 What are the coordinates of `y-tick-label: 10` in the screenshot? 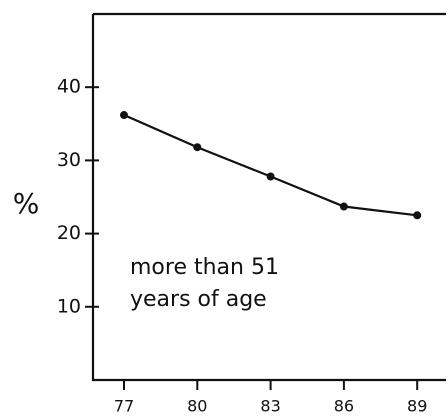 It's located at (69, 306).